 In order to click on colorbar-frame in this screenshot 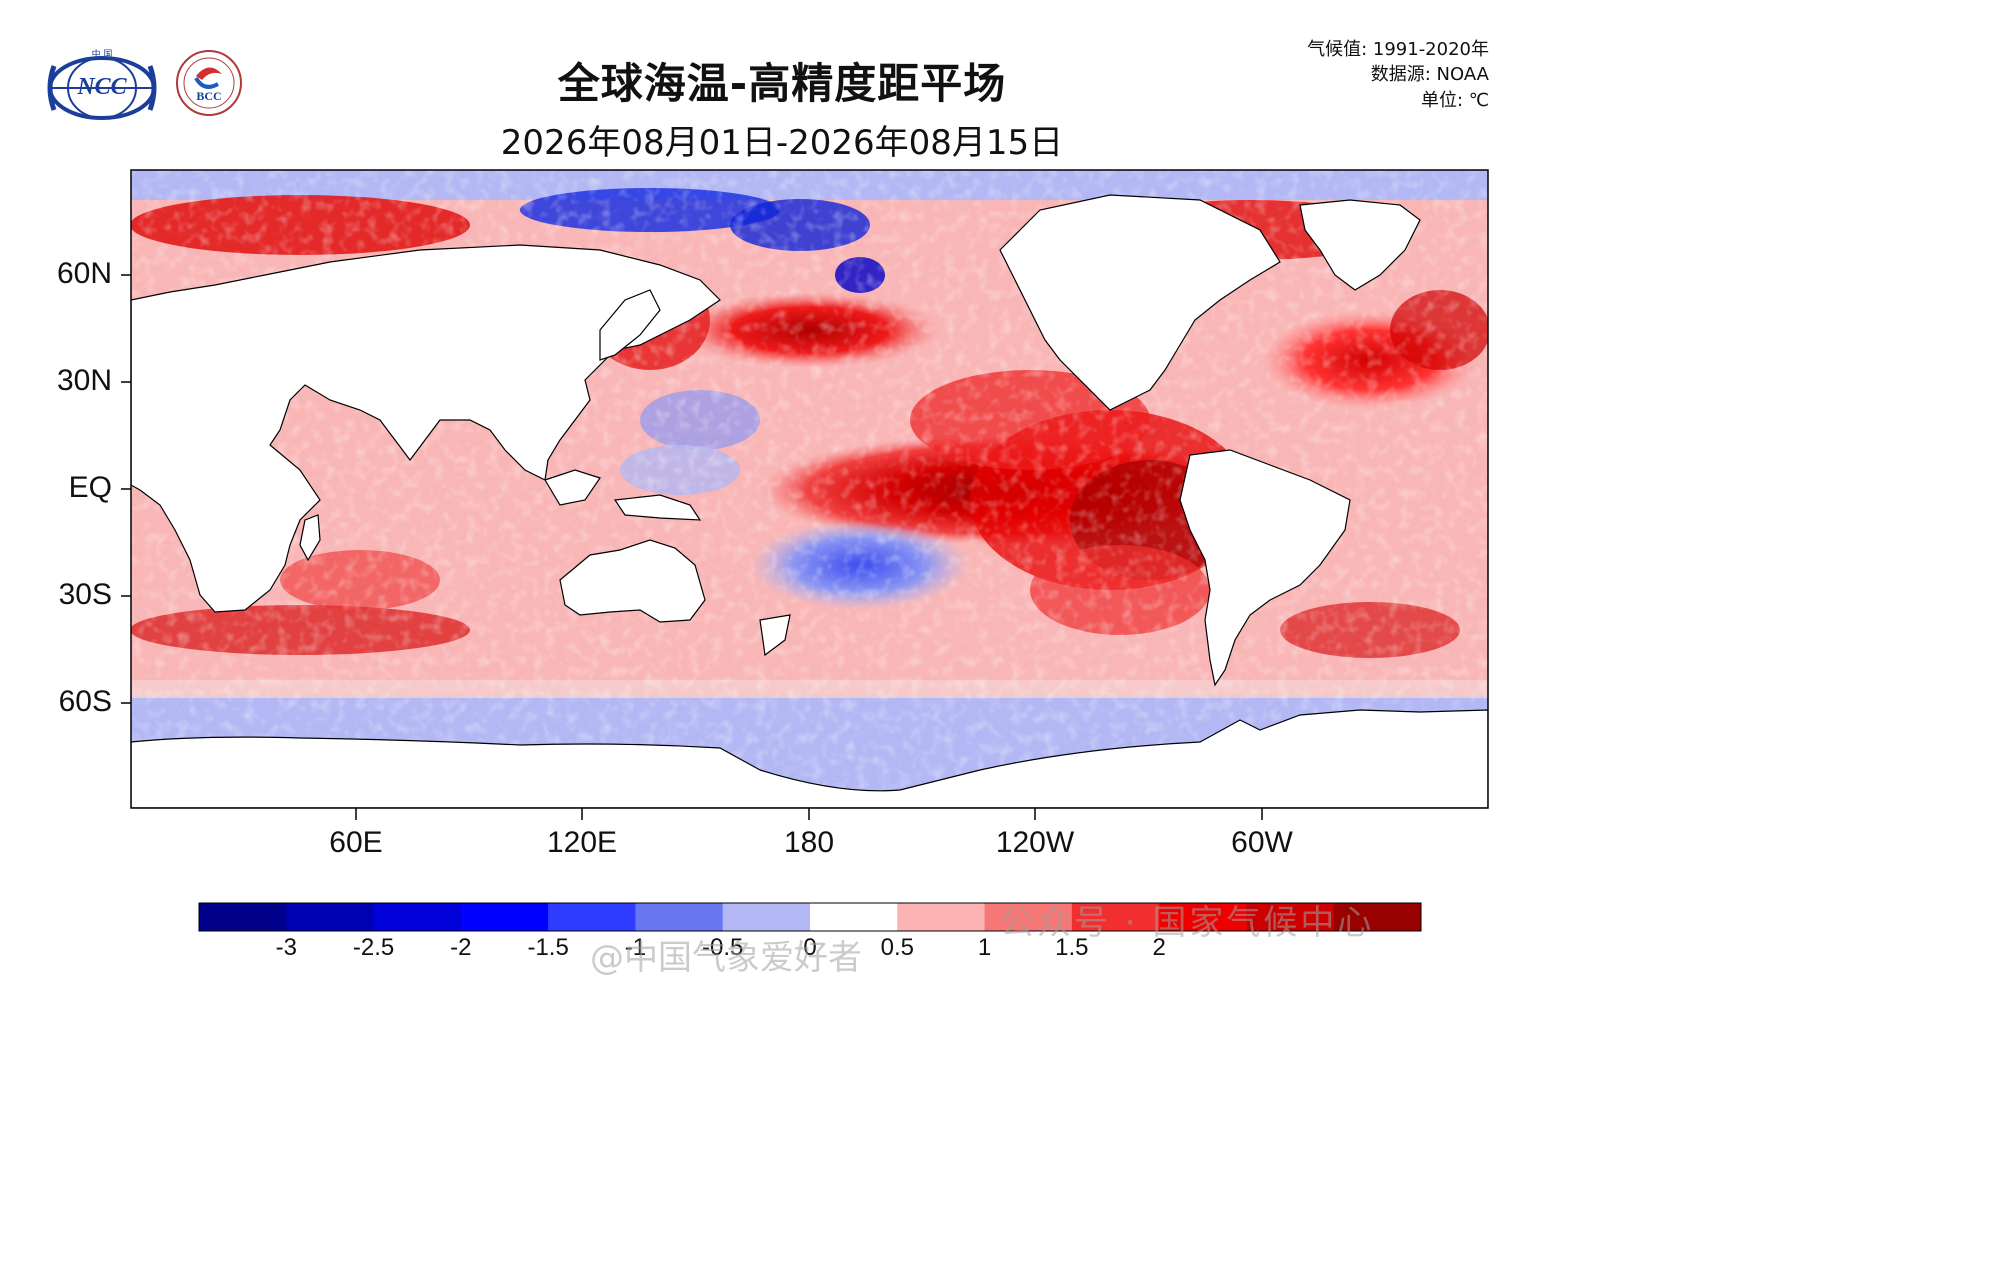, I will do `click(810, 917)`.